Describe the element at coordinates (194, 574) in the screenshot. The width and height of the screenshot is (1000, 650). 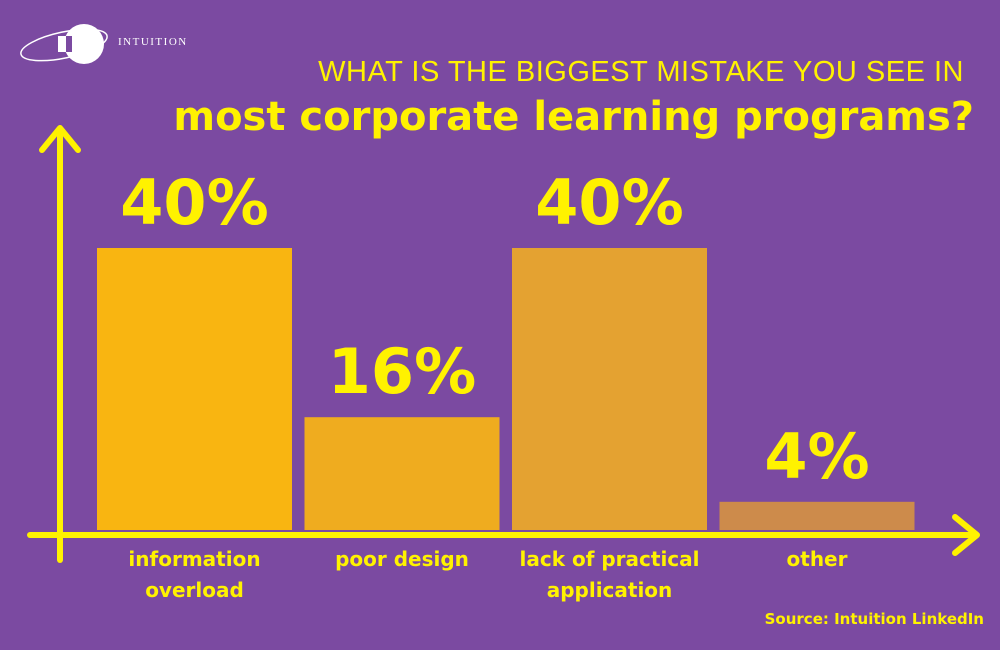
I see `category-label: information overload` at that location.